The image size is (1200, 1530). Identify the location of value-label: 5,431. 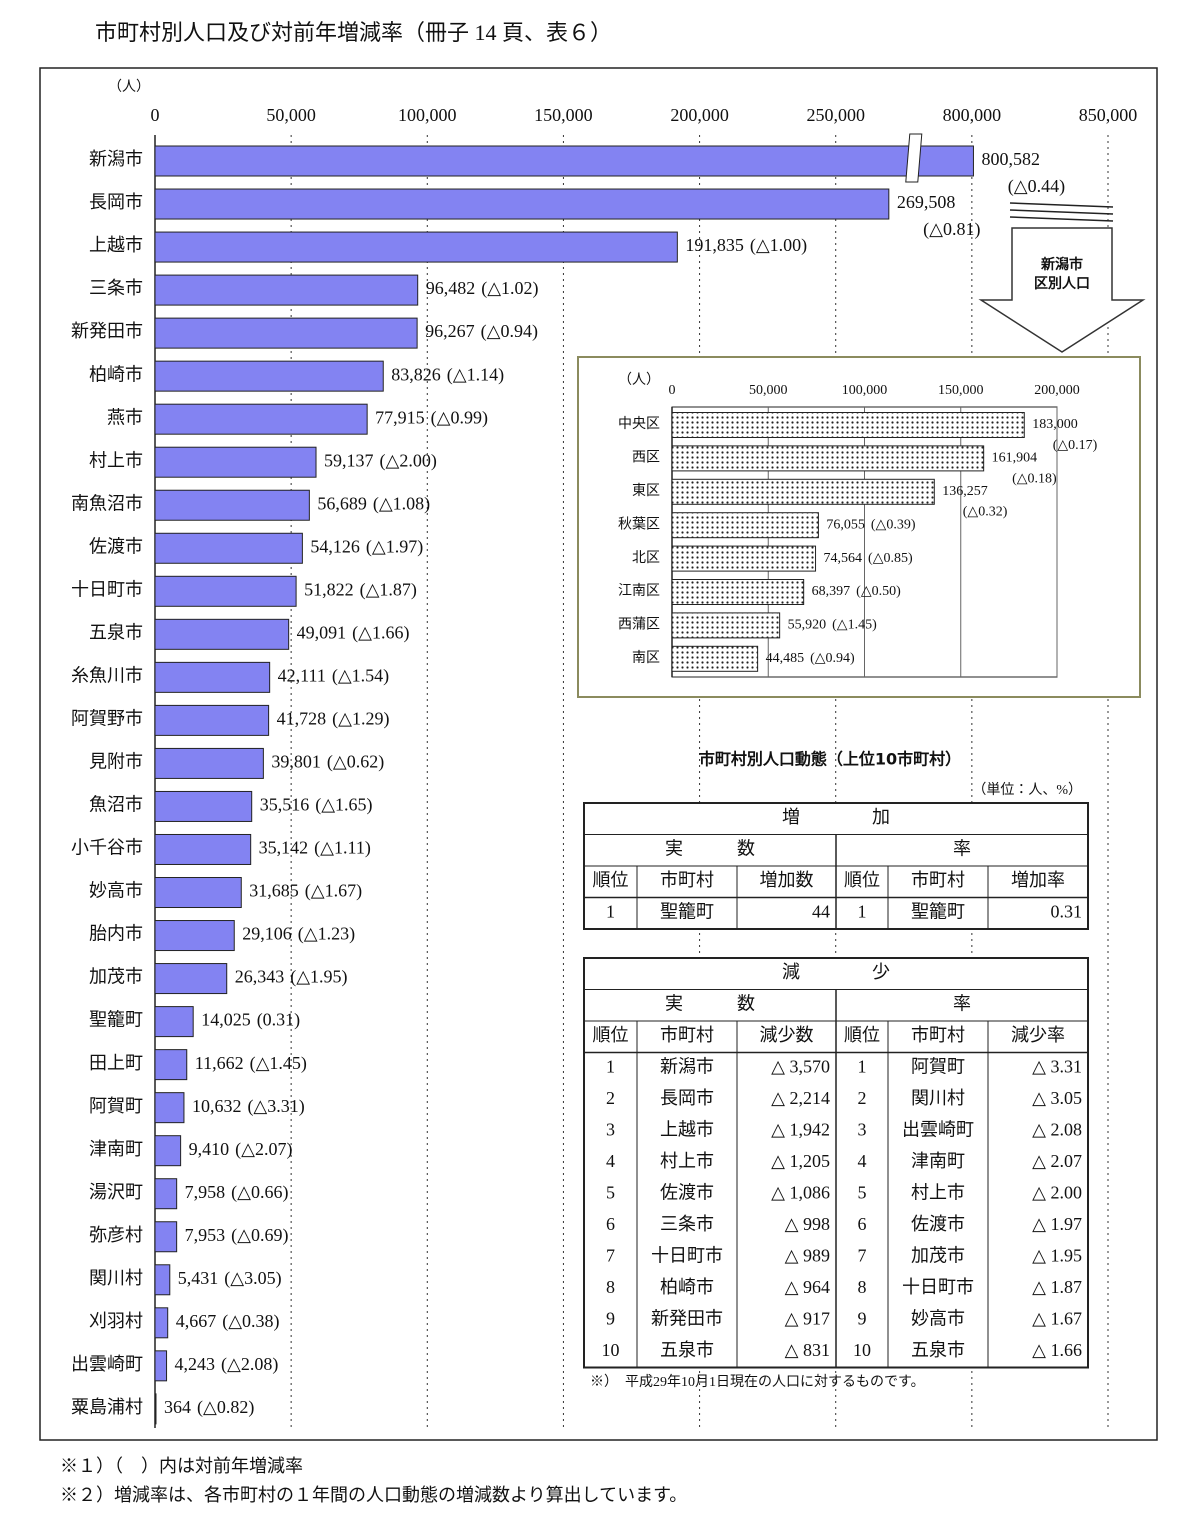
(198, 1278).